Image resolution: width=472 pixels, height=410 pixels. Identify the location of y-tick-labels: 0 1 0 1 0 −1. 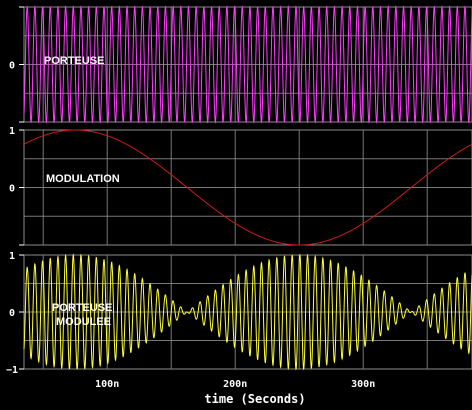
(15, 191).